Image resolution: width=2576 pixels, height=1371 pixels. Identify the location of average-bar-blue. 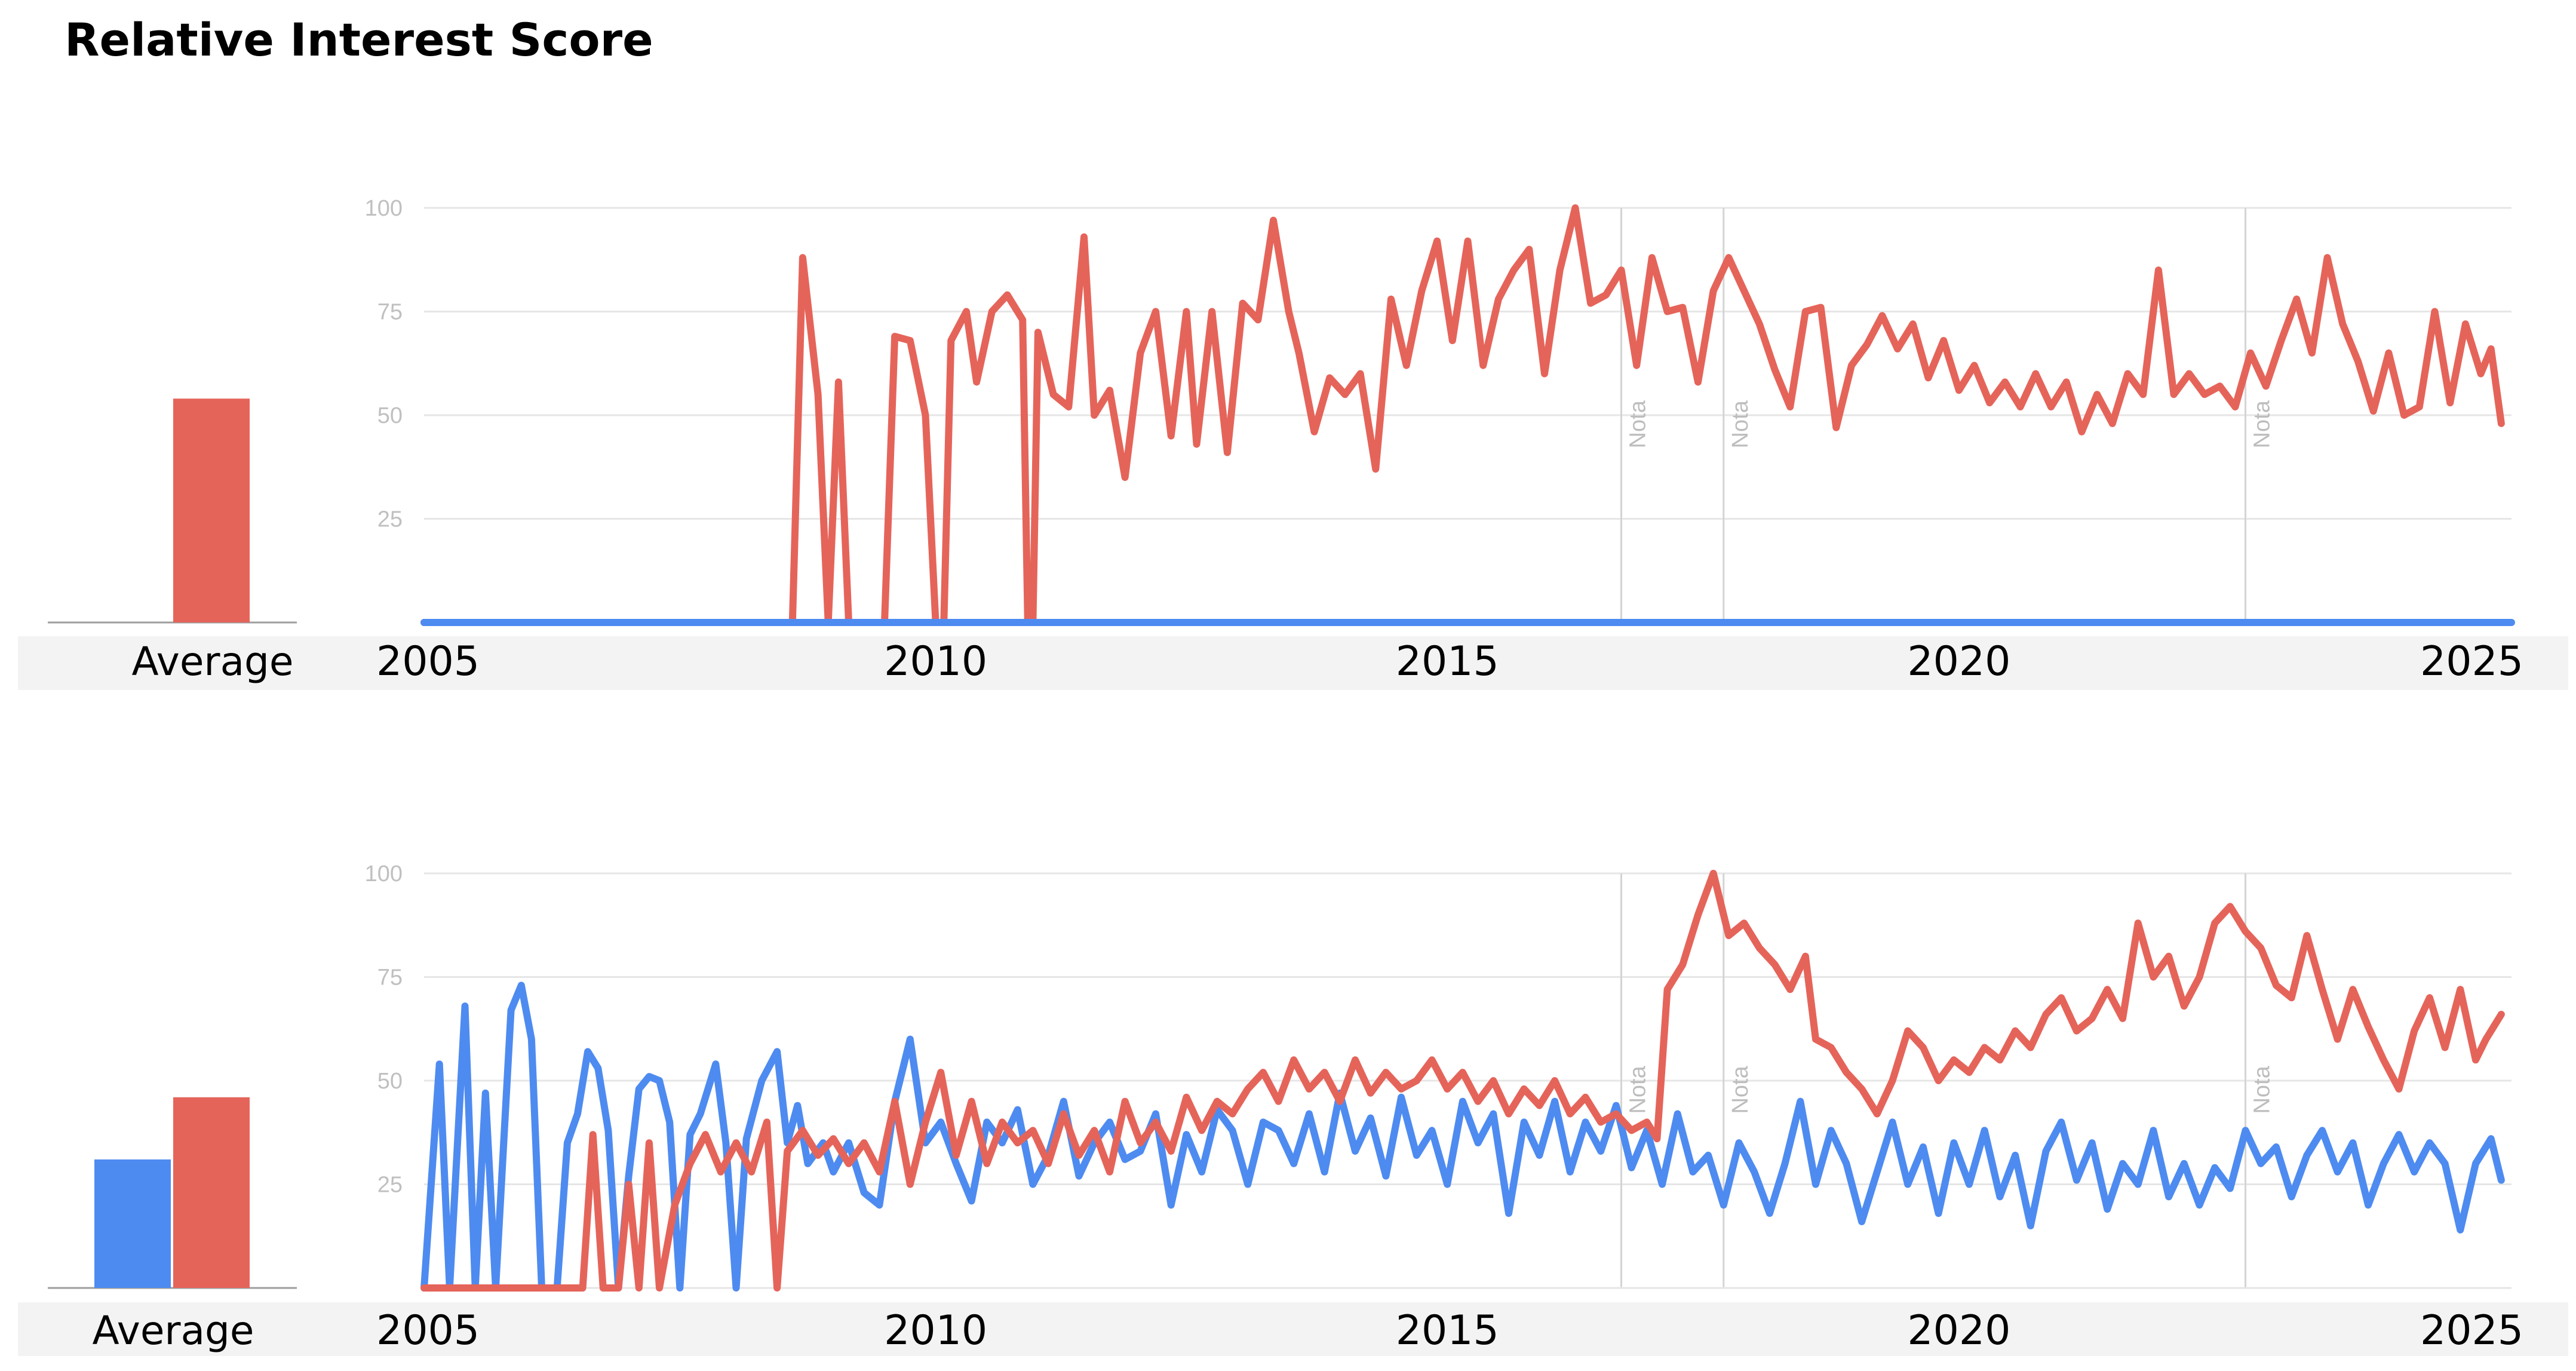
(132, 1223).